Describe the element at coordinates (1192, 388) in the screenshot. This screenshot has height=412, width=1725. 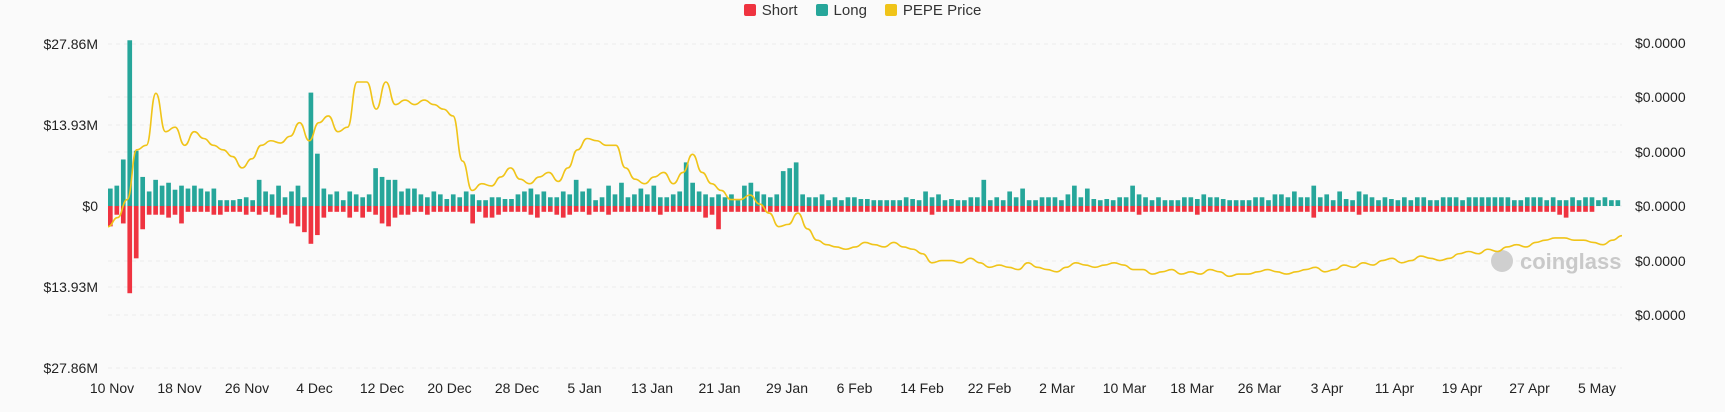
I see `x-tick-label: 18 Mar` at that location.